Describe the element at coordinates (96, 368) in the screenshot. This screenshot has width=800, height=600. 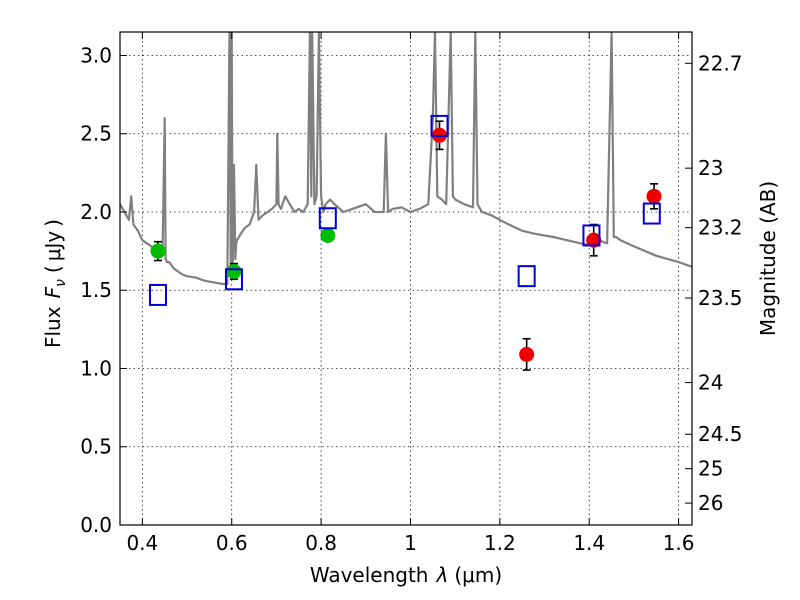
I see `y-tick-label: 1.0` at that location.